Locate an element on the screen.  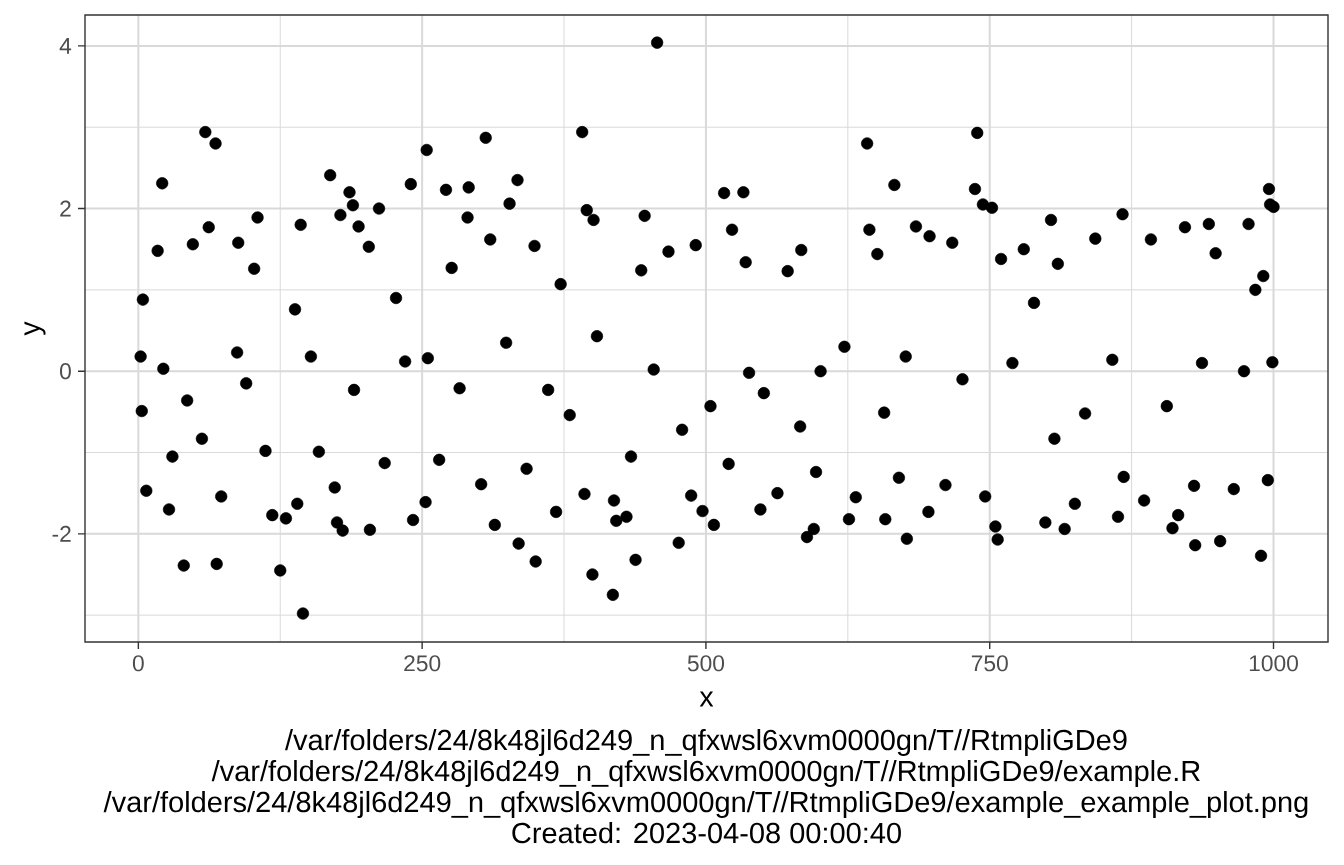
x-tick-label: 500 is located at coordinates (706, 663).